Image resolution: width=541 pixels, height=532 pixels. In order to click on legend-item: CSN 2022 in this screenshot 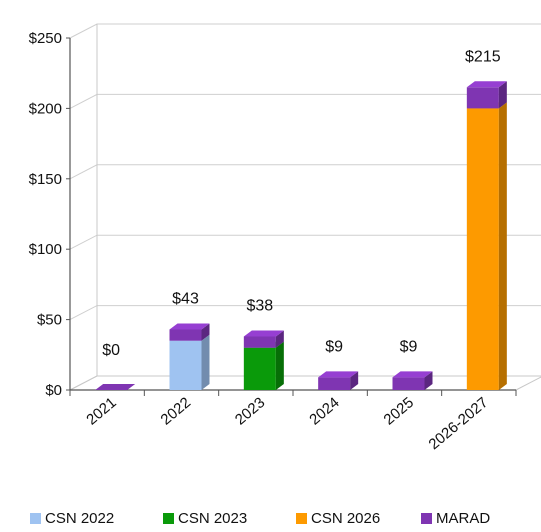, I will do `click(72, 518)`.